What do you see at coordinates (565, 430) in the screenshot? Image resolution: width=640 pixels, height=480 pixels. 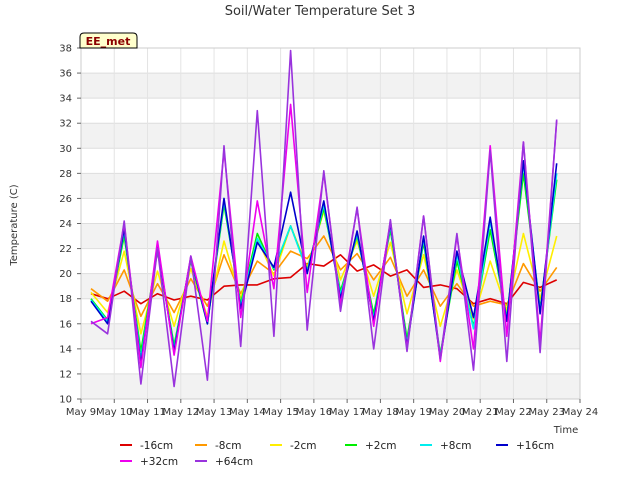 I see `x-axis-label: Time` at bounding box center [565, 430].